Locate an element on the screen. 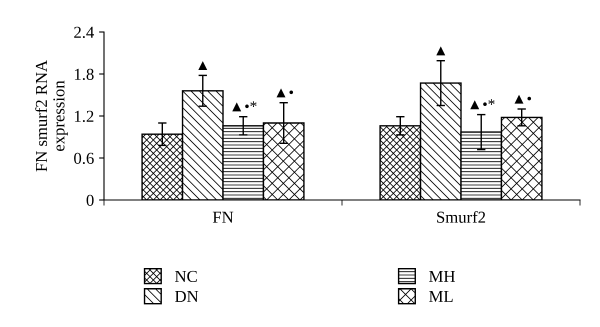 The width and height of the screenshot is (600, 327). y-tick-label: 0.6 is located at coordinates (84, 158).